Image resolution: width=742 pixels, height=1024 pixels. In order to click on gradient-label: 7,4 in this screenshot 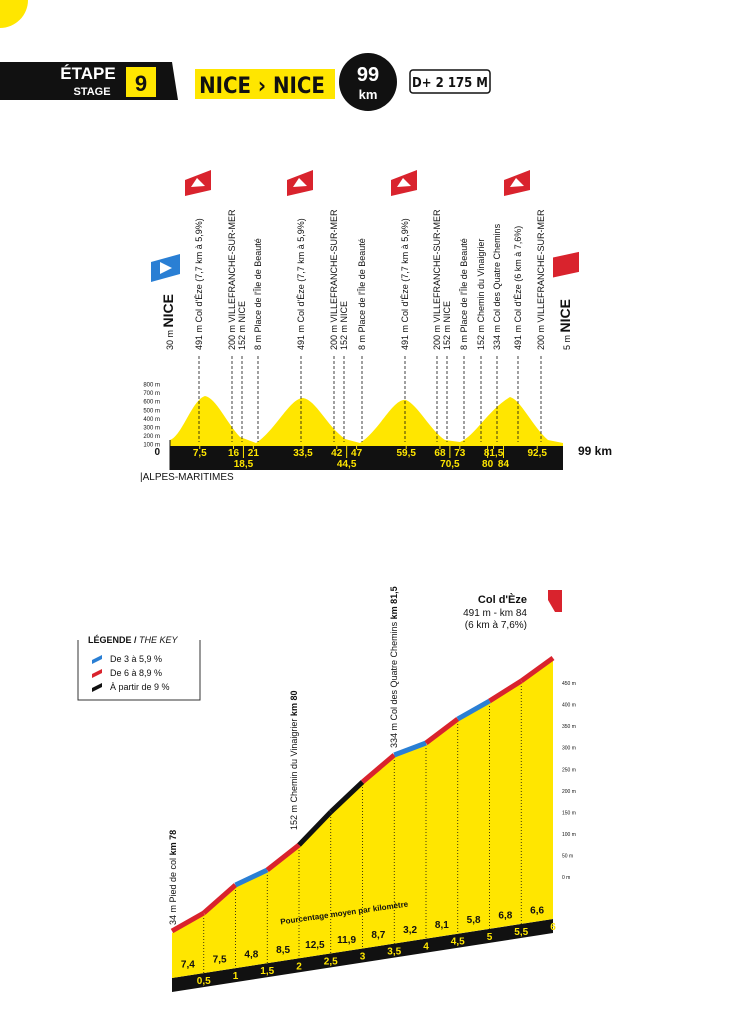, I will do `click(188, 965)`.